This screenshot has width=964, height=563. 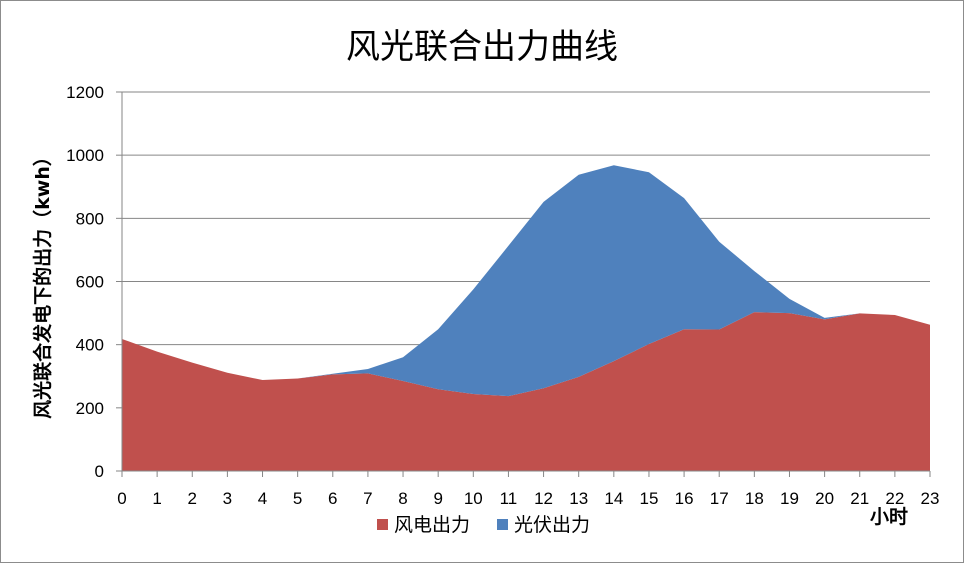 I want to click on y-tick-label: 400, so click(x=90, y=345).